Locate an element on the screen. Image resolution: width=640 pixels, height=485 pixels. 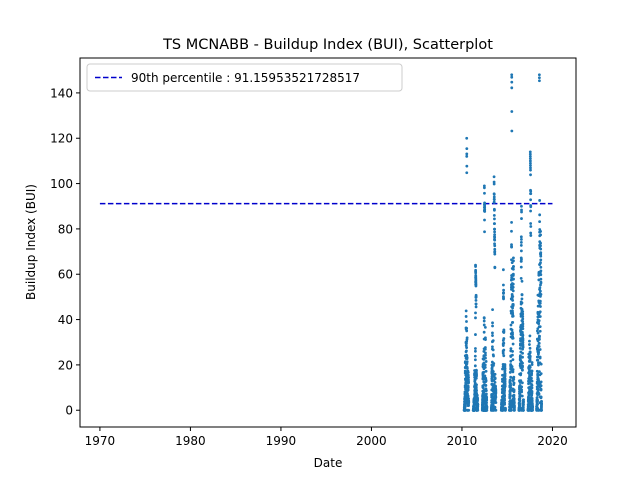
y-tick-label: 0 is located at coordinates (69, 411).